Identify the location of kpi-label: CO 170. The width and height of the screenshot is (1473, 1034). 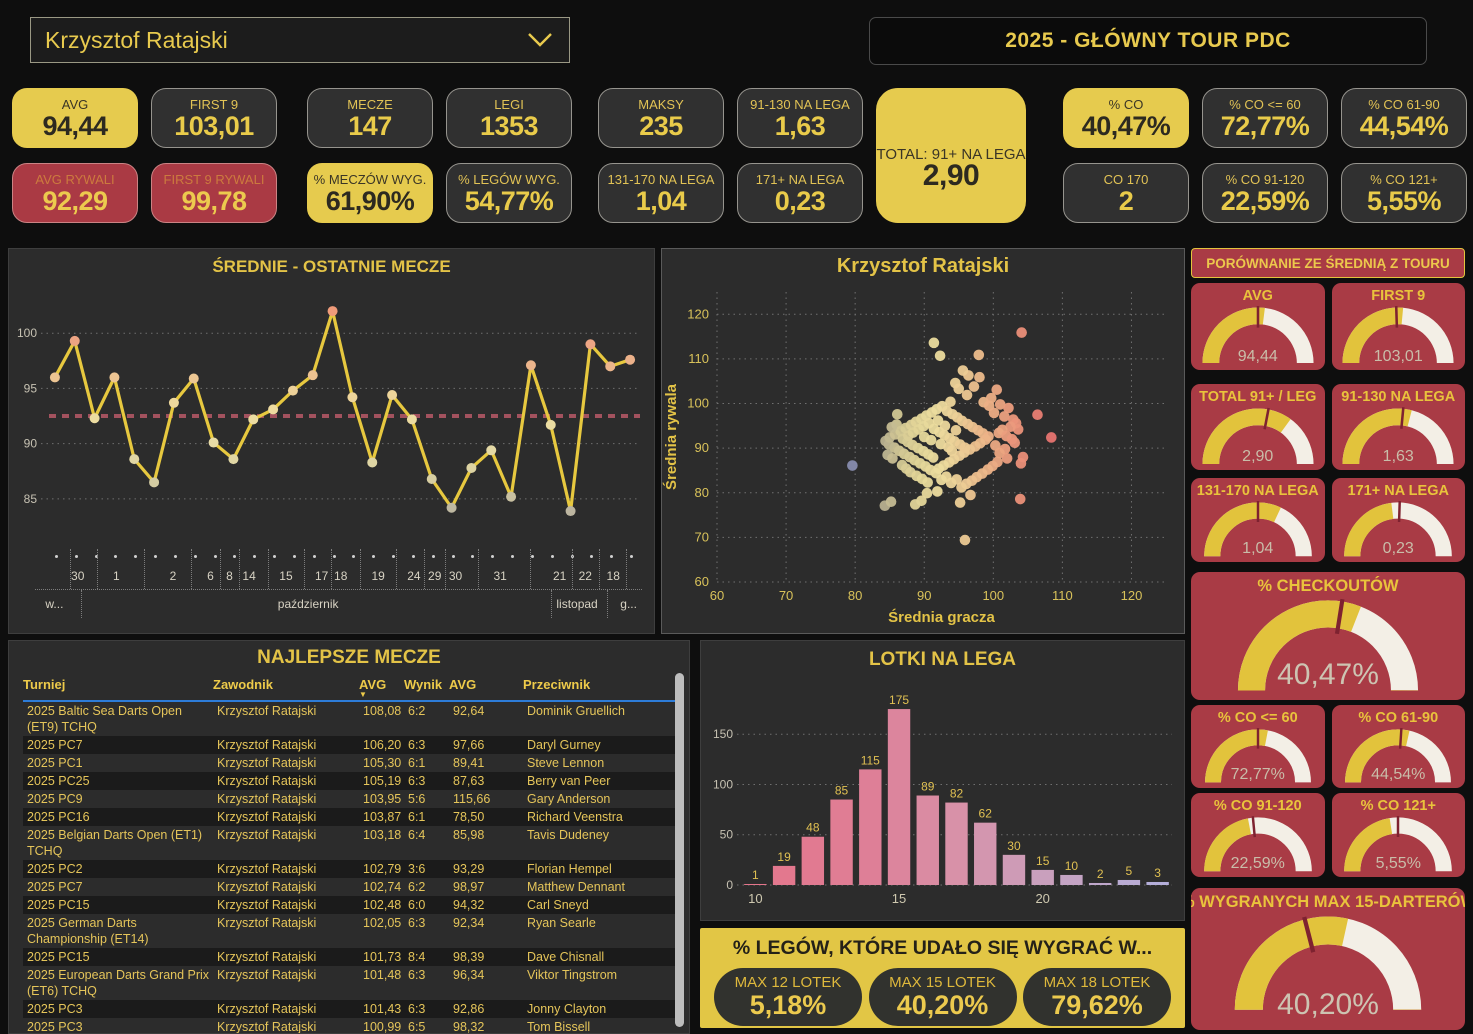
(1126, 179).